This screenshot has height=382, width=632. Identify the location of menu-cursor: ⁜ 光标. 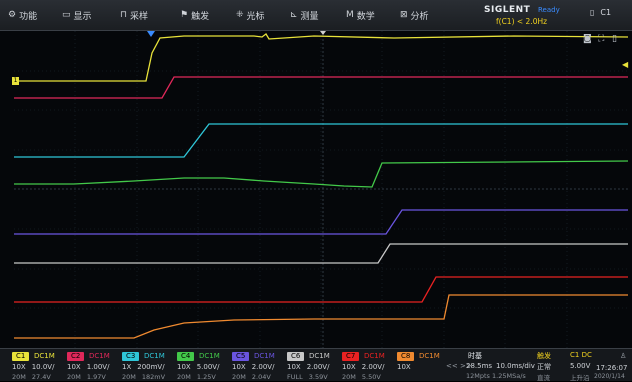
(250, 16).